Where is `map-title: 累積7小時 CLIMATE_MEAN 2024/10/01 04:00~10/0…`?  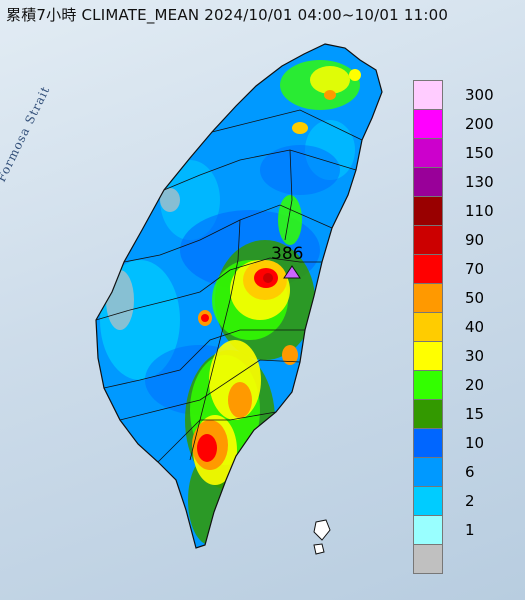
map-title: 累積7小時 CLIMATE_MEAN 2024/10/01 04:00~10/0… is located at coordinates (227, 15).